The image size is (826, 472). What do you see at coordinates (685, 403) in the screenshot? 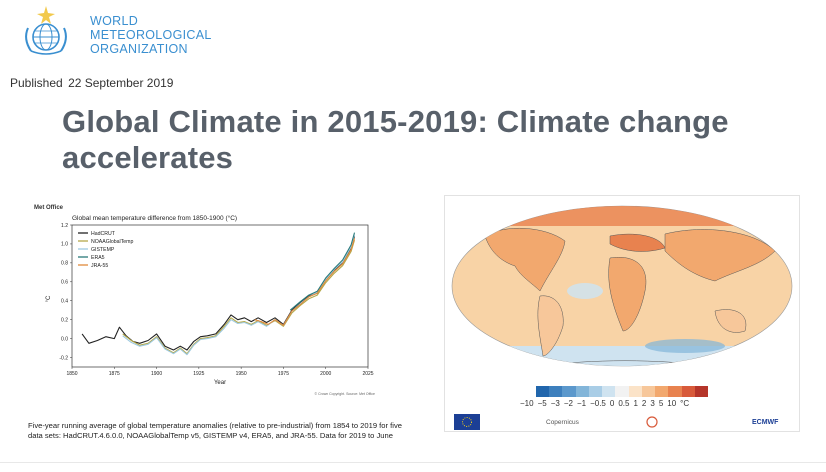
I see `colorbar-label: °C` at bounding box center [685, 403].